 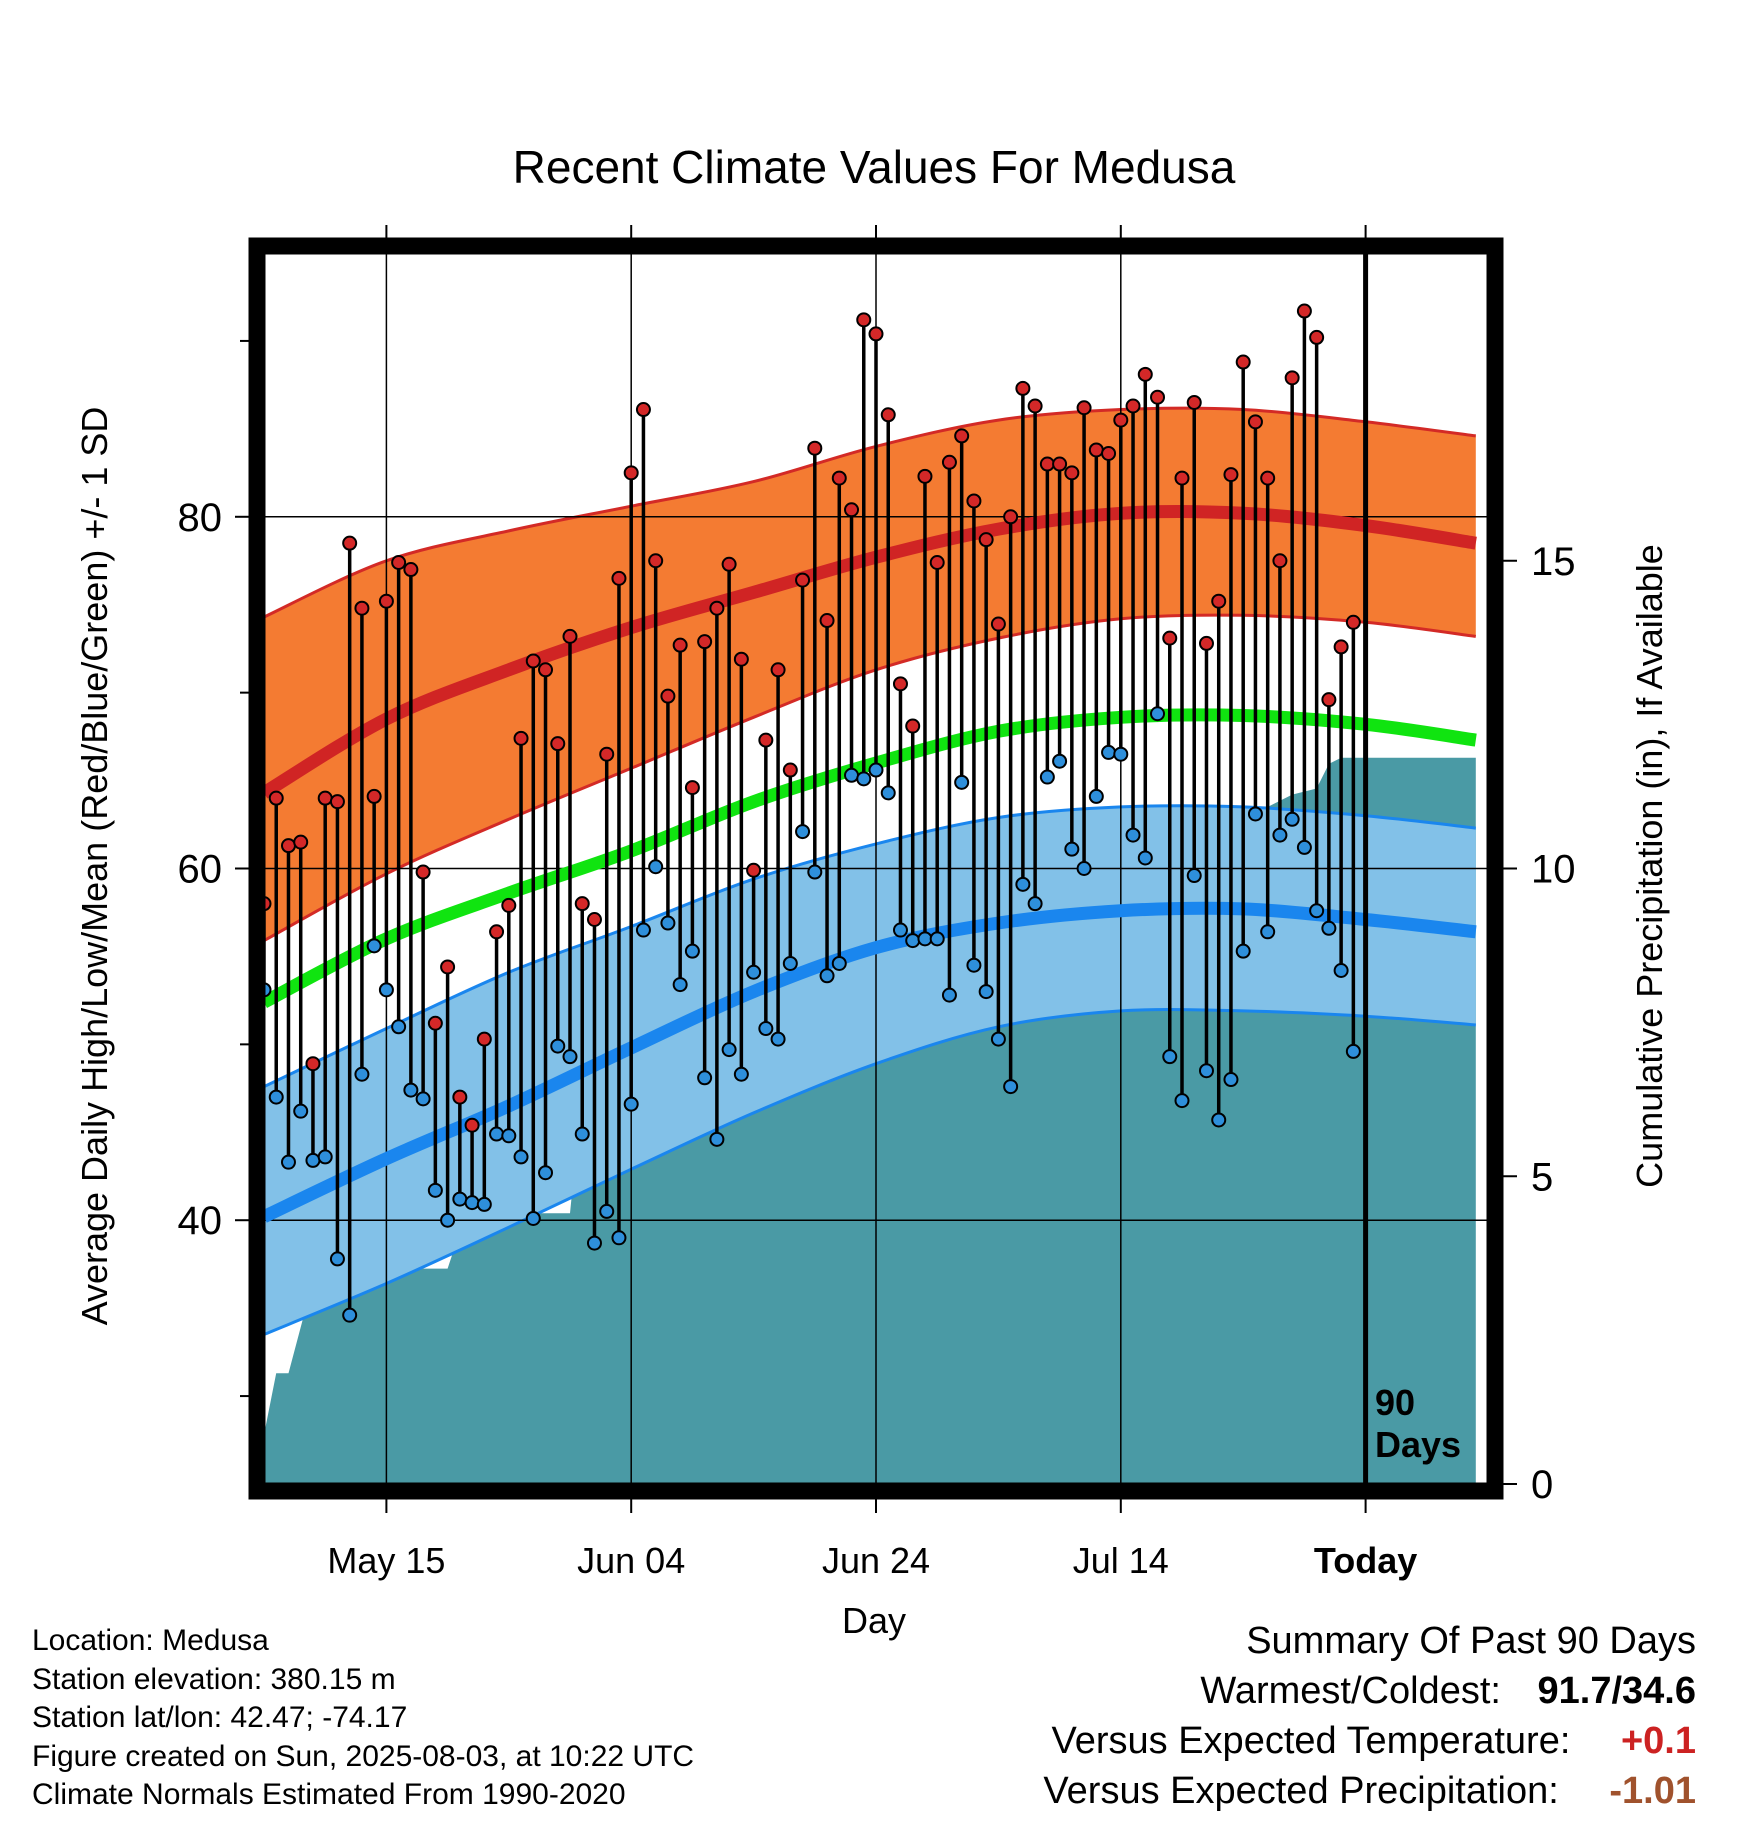 What do you see at coordinates (1369, 1791) in the screenshot?
I see `precip-delta-row: Versus Expected Precipitation: -1.01` at bounding box center [1369, 1791].